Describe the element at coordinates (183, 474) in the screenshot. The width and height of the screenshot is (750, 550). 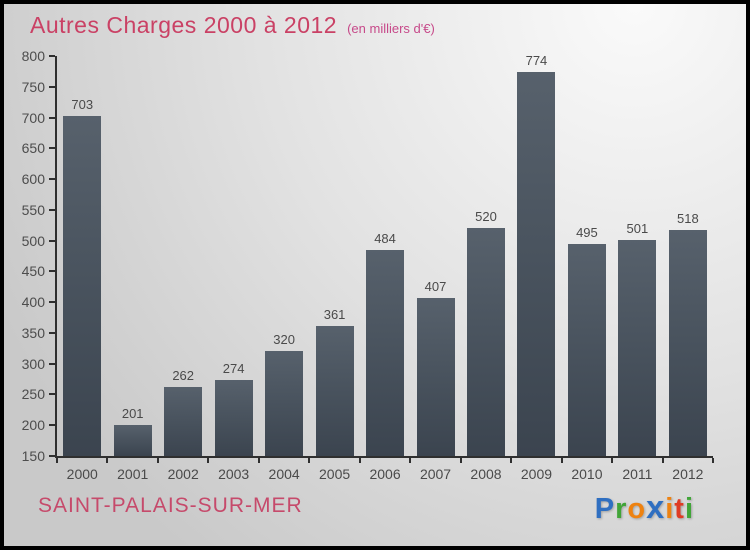
I see `x-tick-label: 2002` at that location.